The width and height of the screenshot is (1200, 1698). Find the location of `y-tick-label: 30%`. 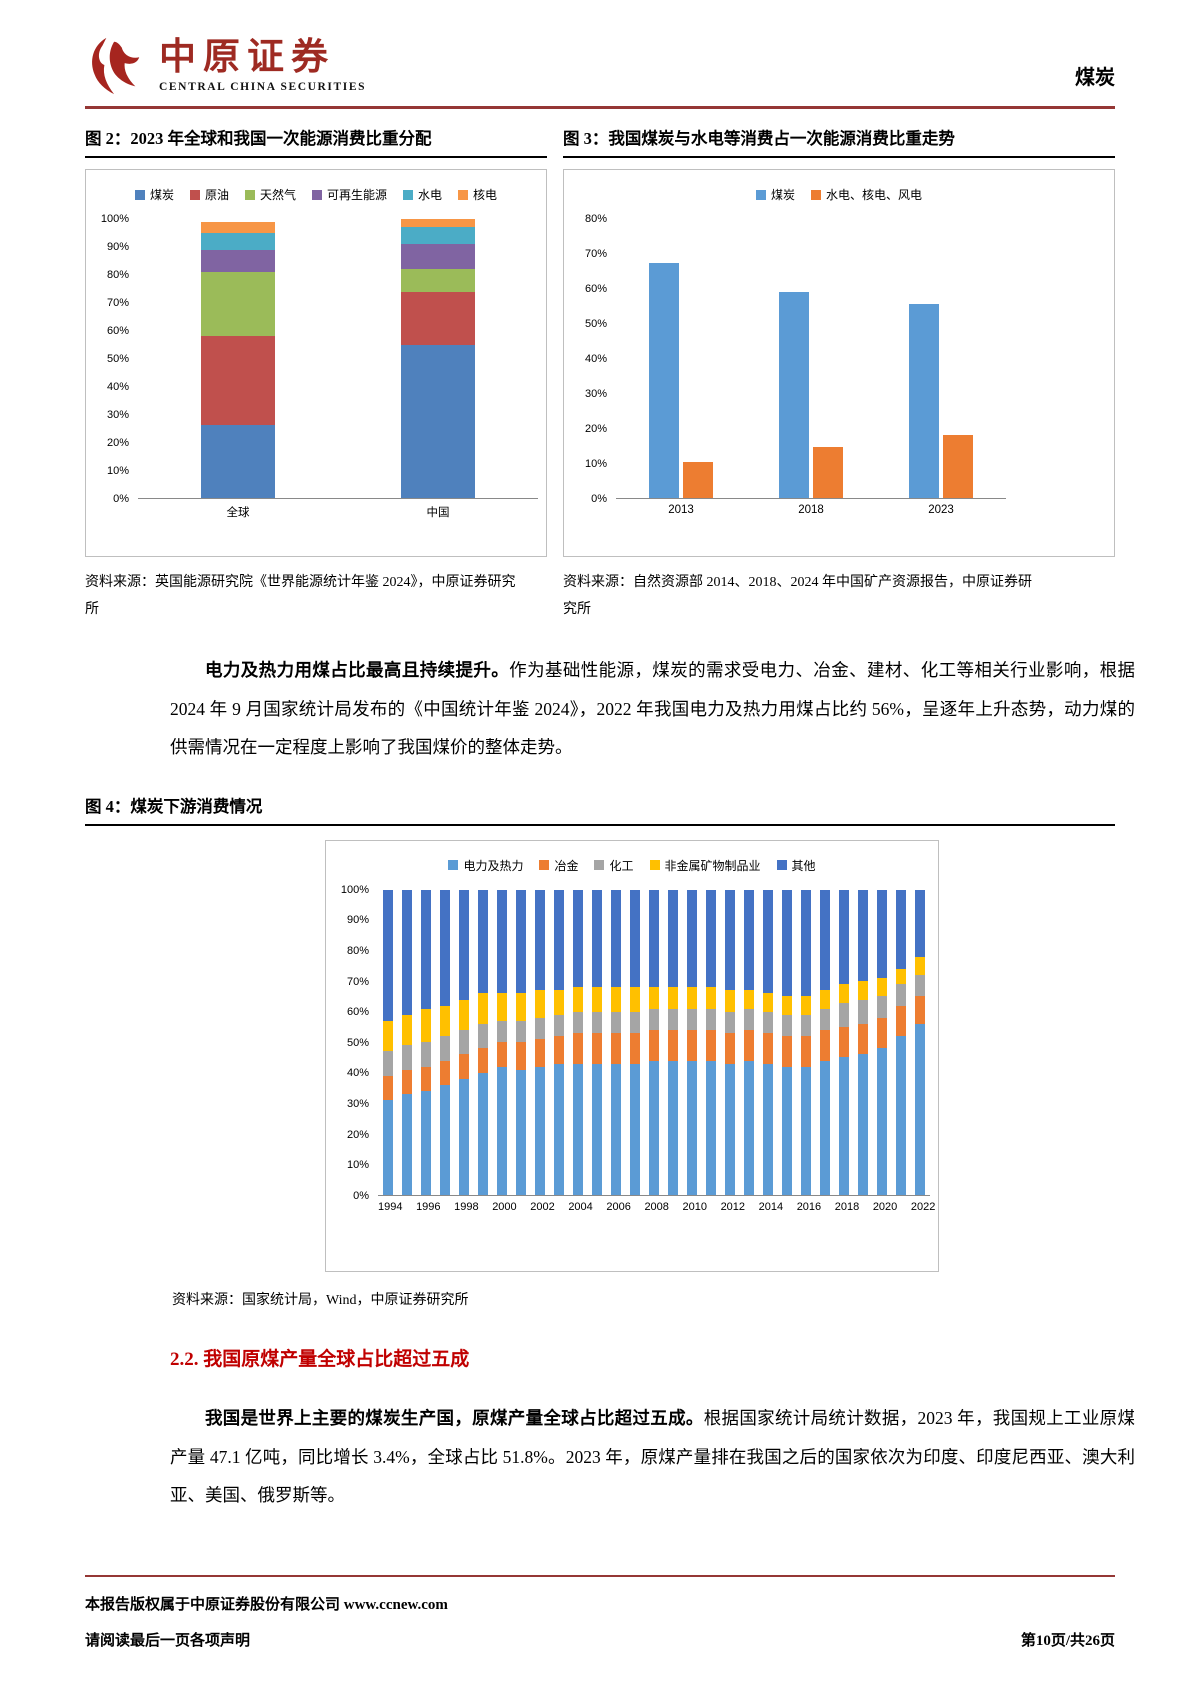

y-tick-label: 30% is located at coordinates (357, 1103).